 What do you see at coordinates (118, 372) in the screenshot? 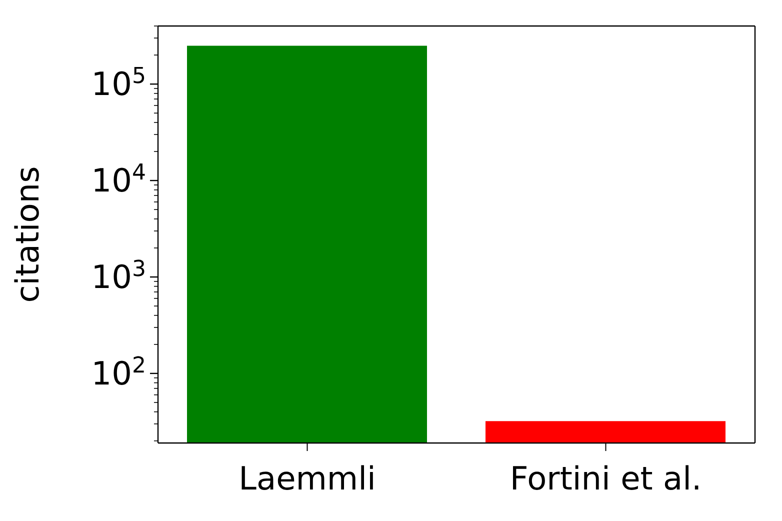
I see `y-tick-label: 10$^{2}$` at bounding box center [118, 372].